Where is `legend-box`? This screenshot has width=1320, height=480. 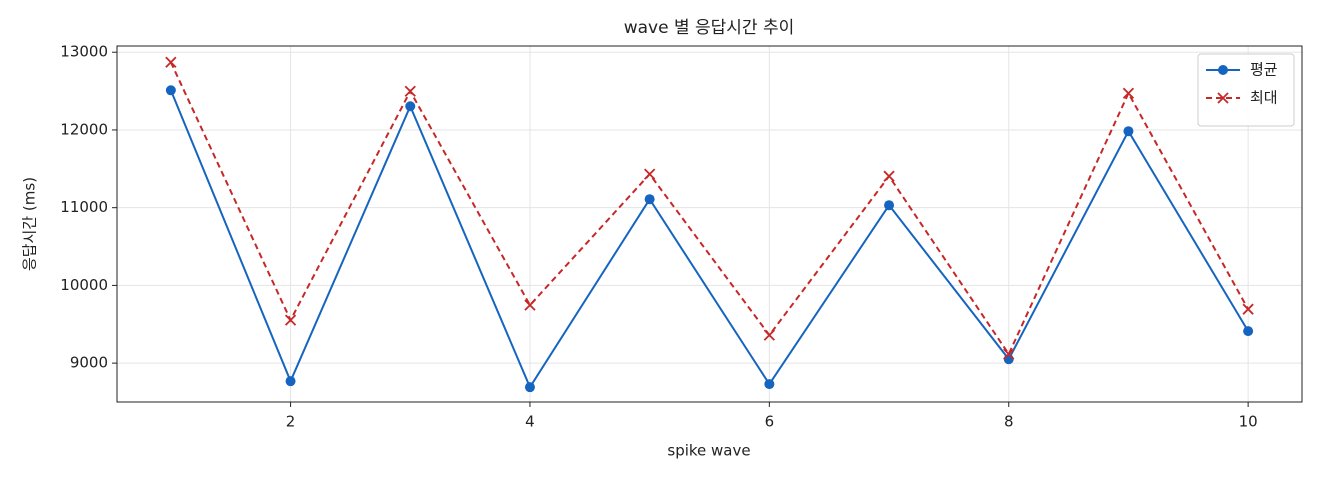 legend-box is located at coordinates (1246, 90).